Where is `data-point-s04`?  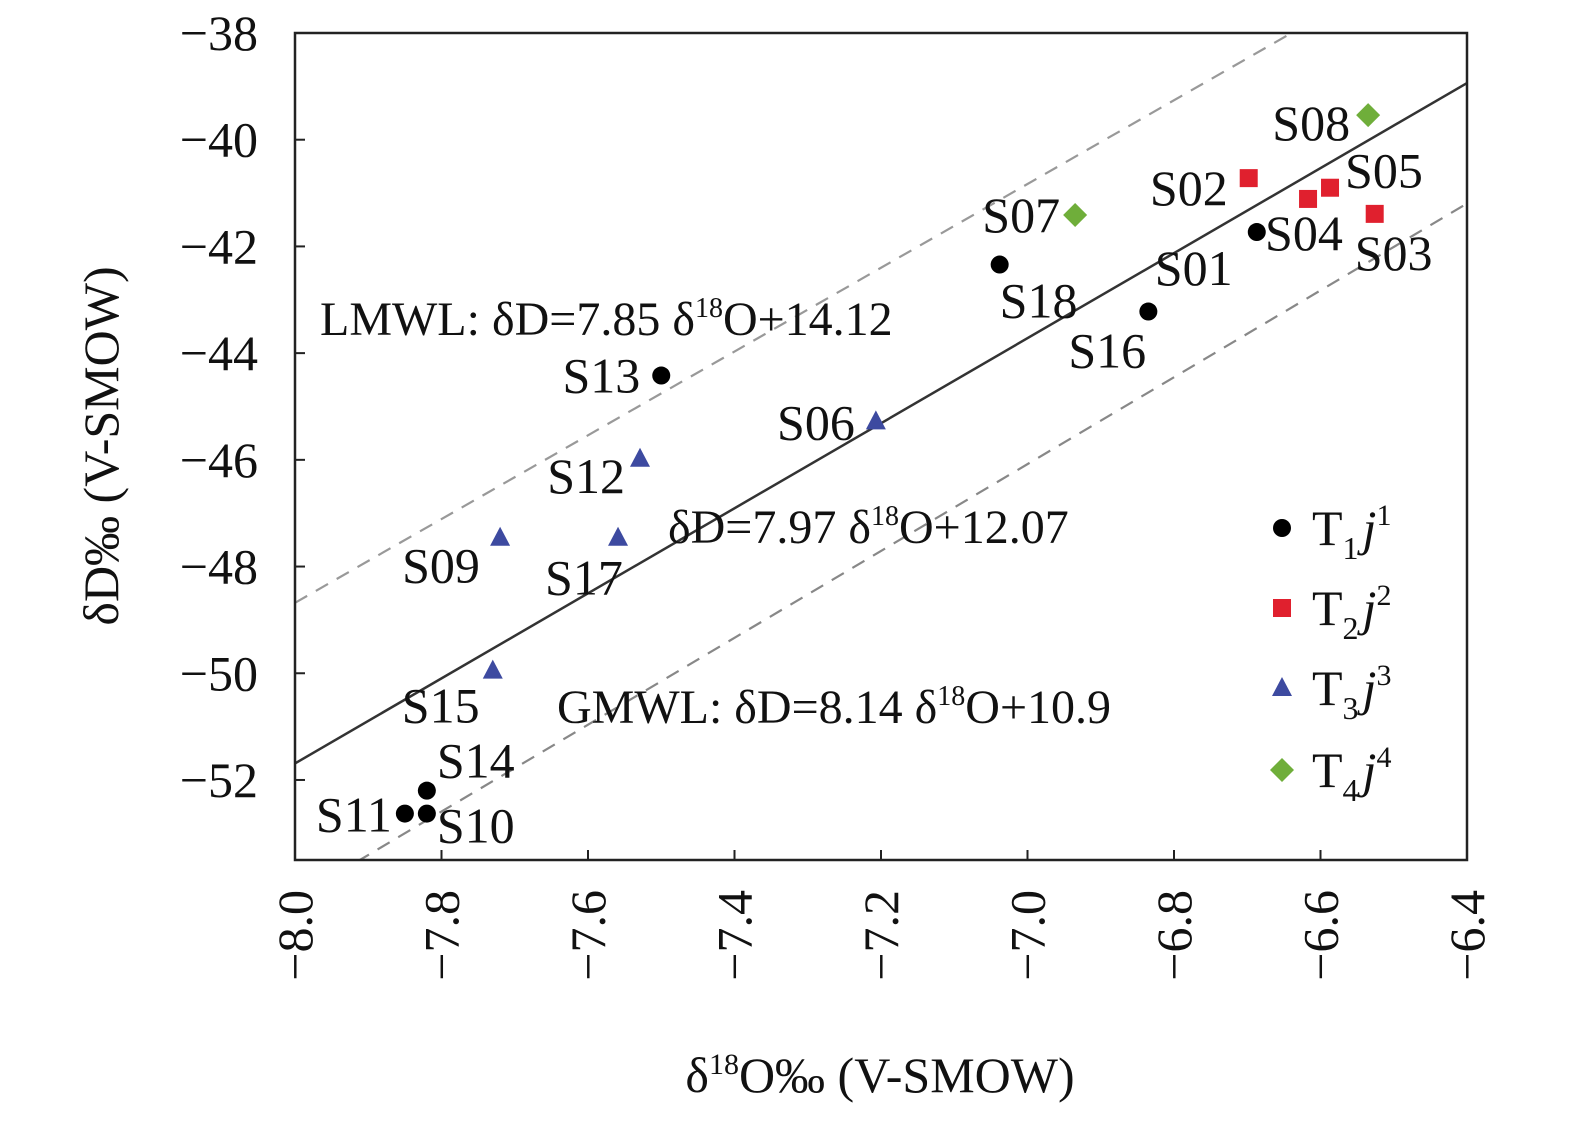
data-point-s04 is located at coordinates (1308, 198).